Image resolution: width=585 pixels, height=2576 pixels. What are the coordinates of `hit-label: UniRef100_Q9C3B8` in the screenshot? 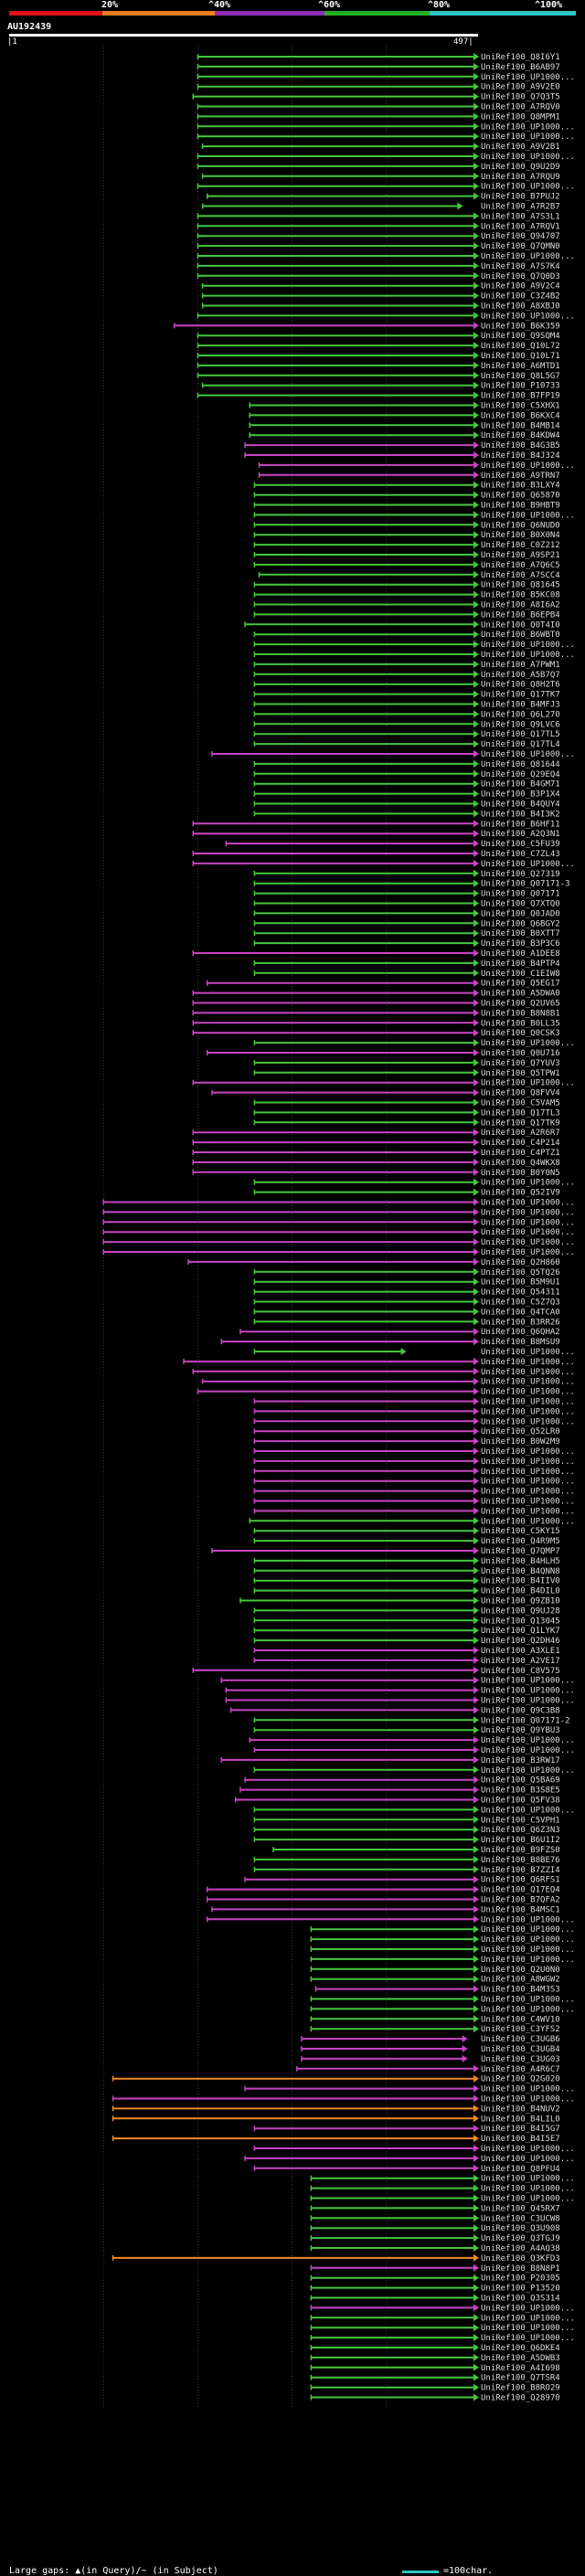 It's located at (520, 1710).